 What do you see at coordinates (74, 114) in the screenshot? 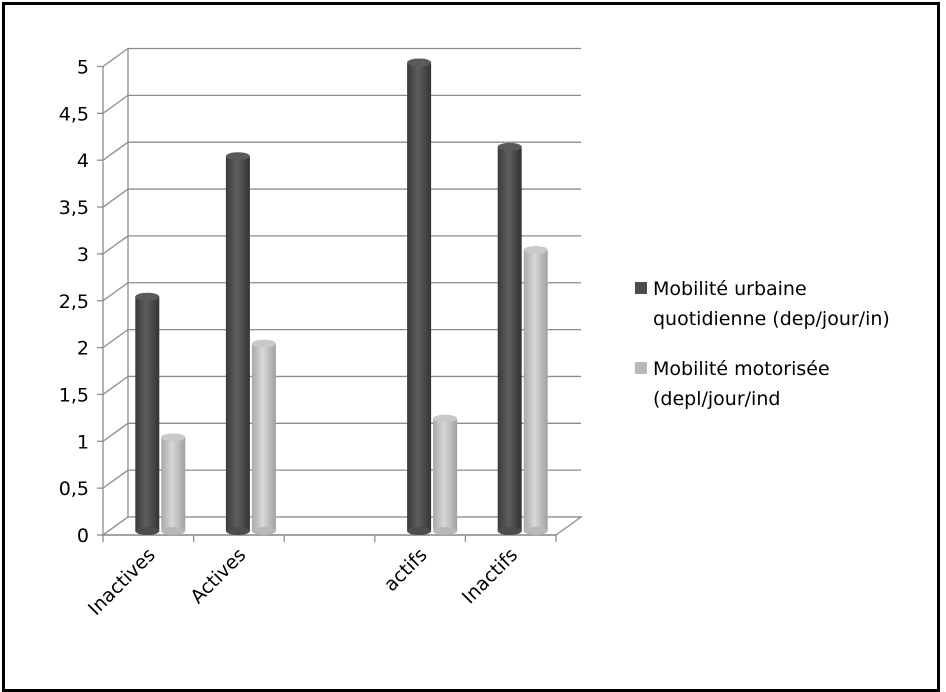
I see `y-tick-label: 4,5` at bounding box center [74, 114].